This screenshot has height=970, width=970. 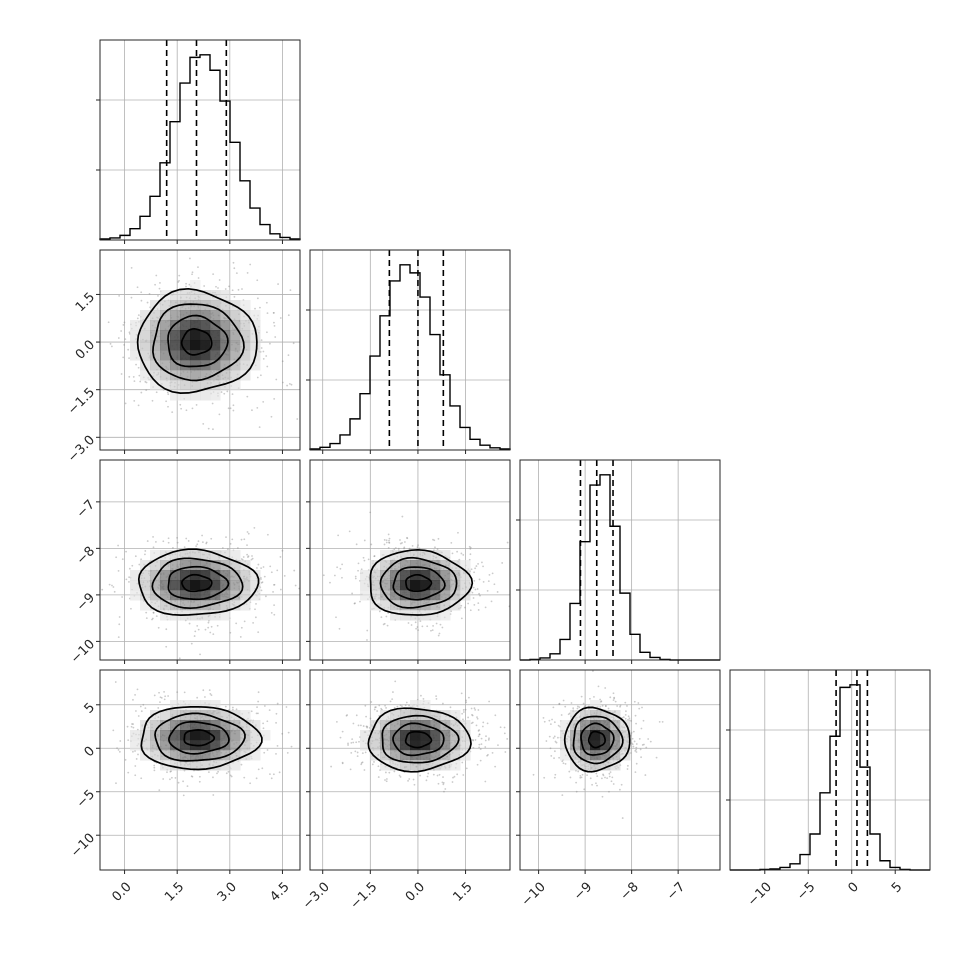 What do you see at coordinates (595, 735) in the screenshot?
I see `panel-2-3-density-cell` at bounding box center [595, 735].